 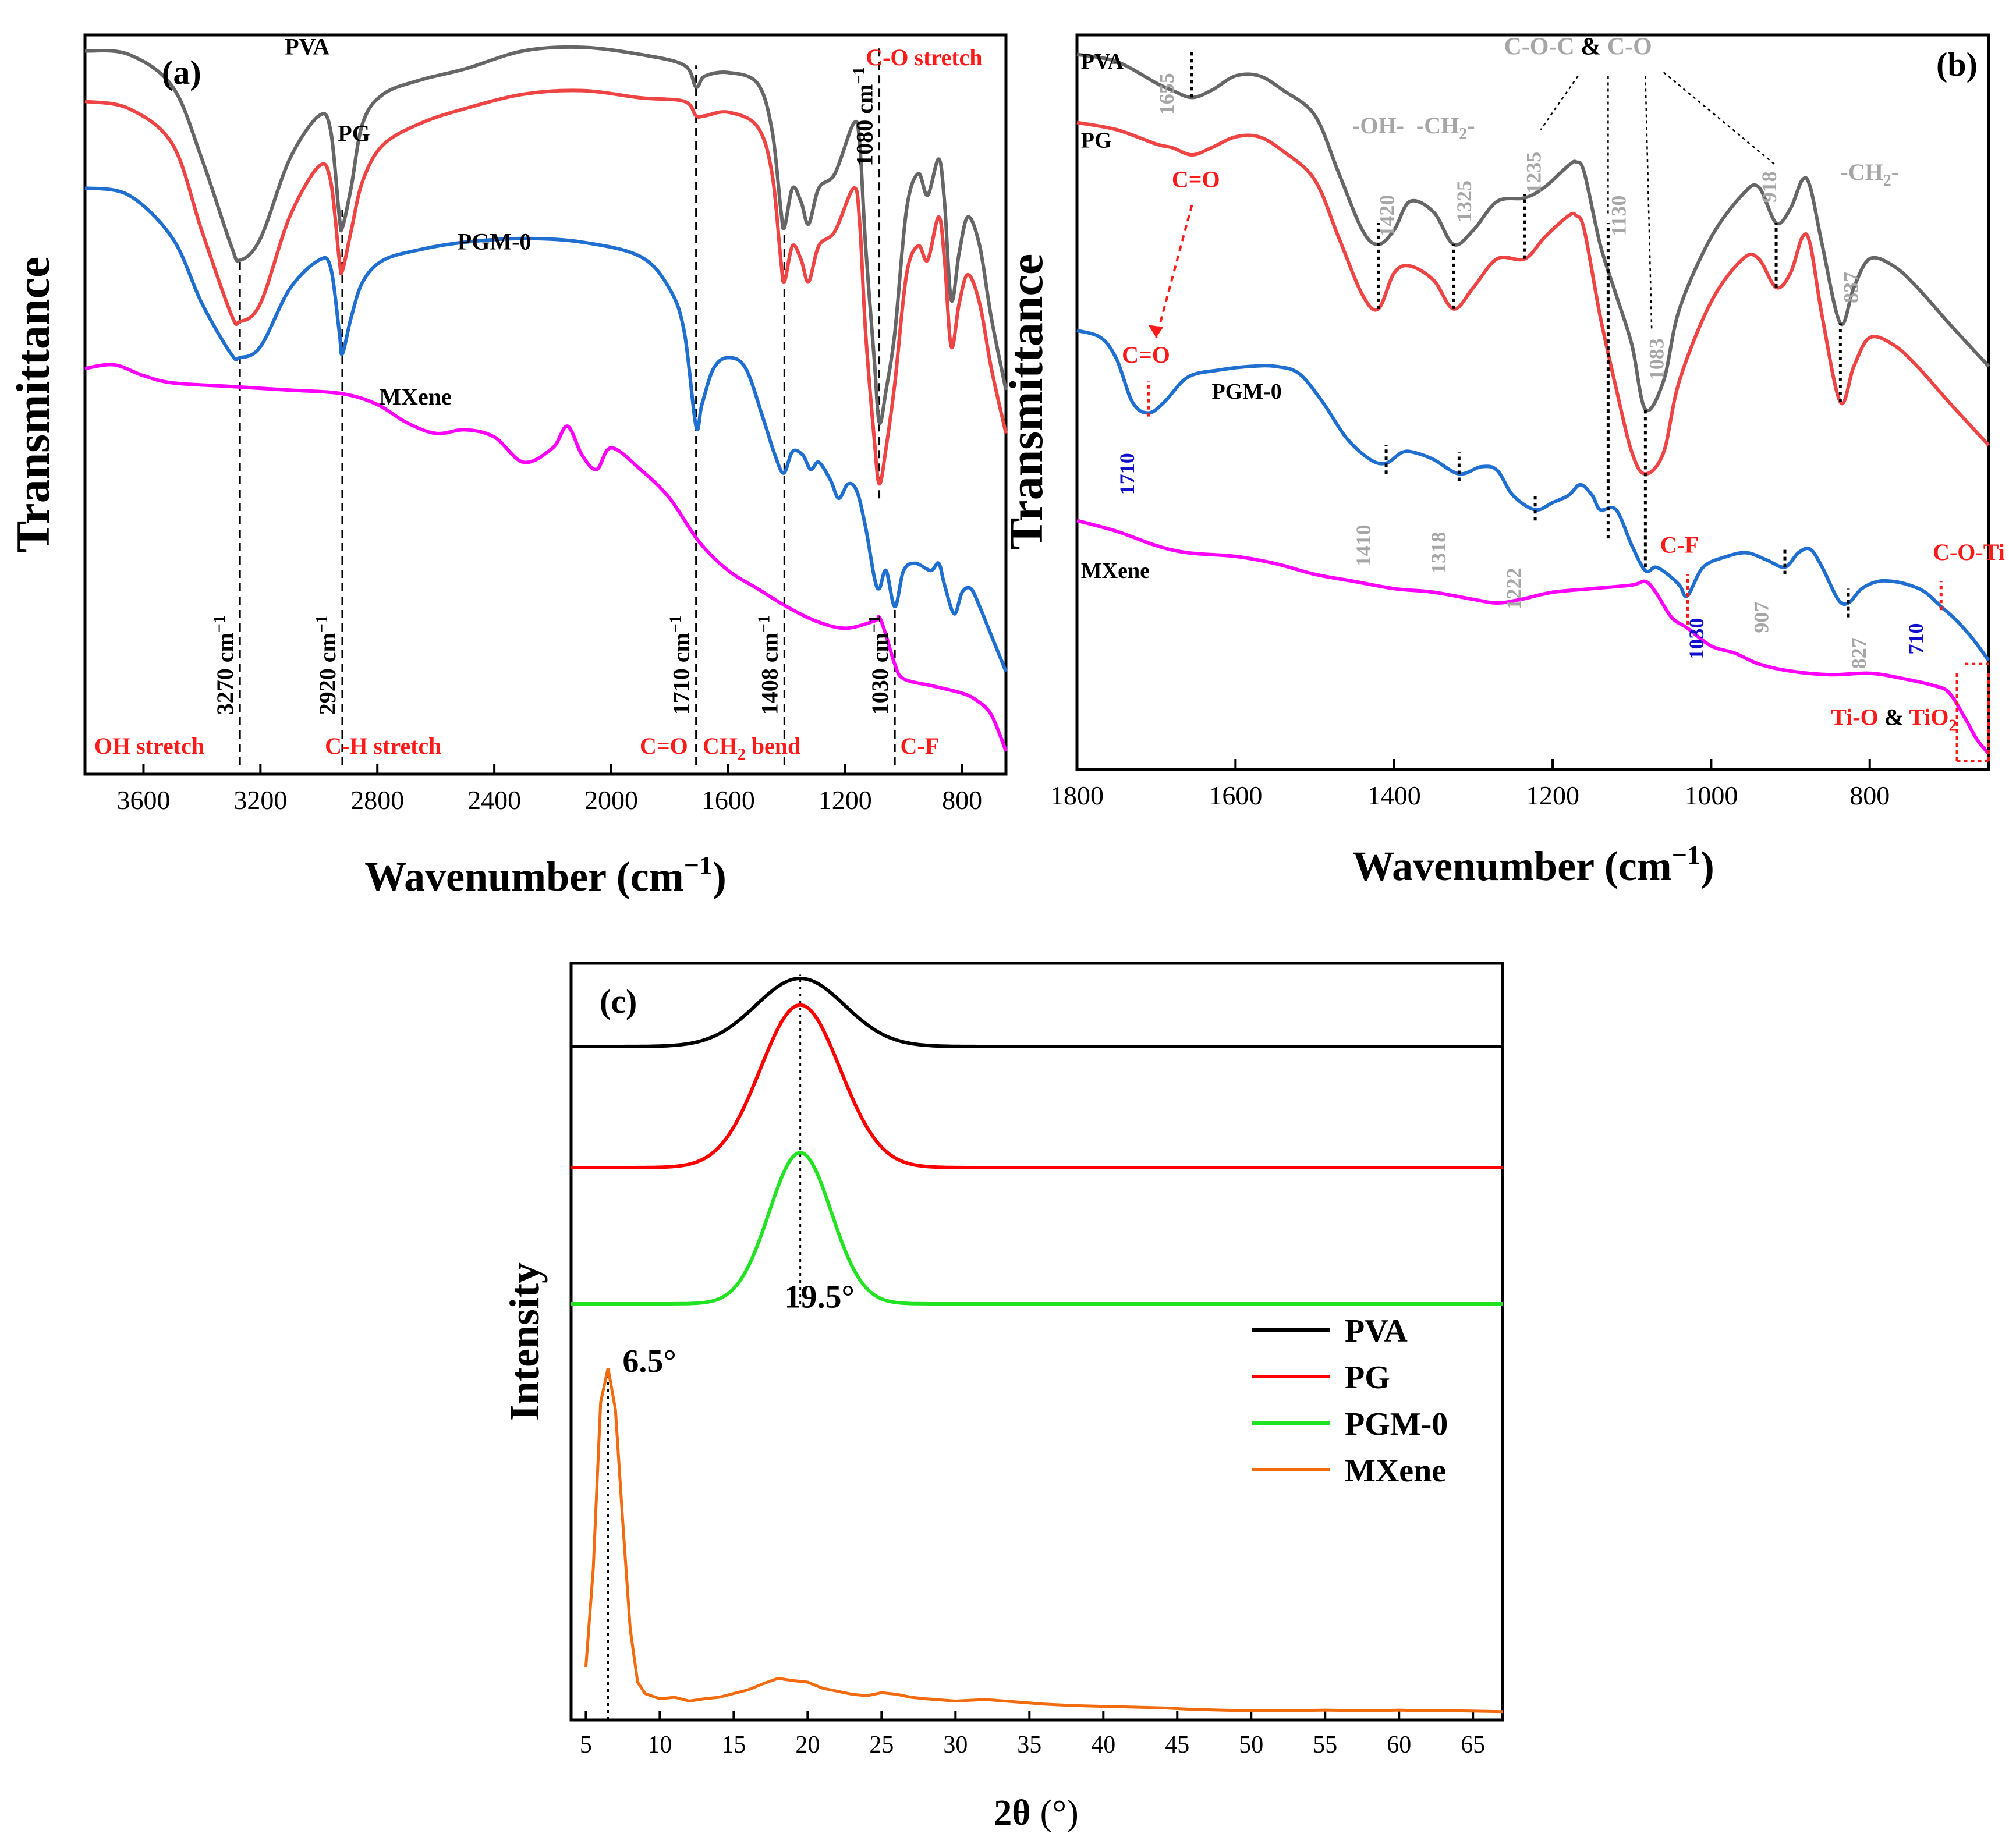 I want to click on panel-a-ref-label-text: 2920 cm, so click(x=328, y=674).